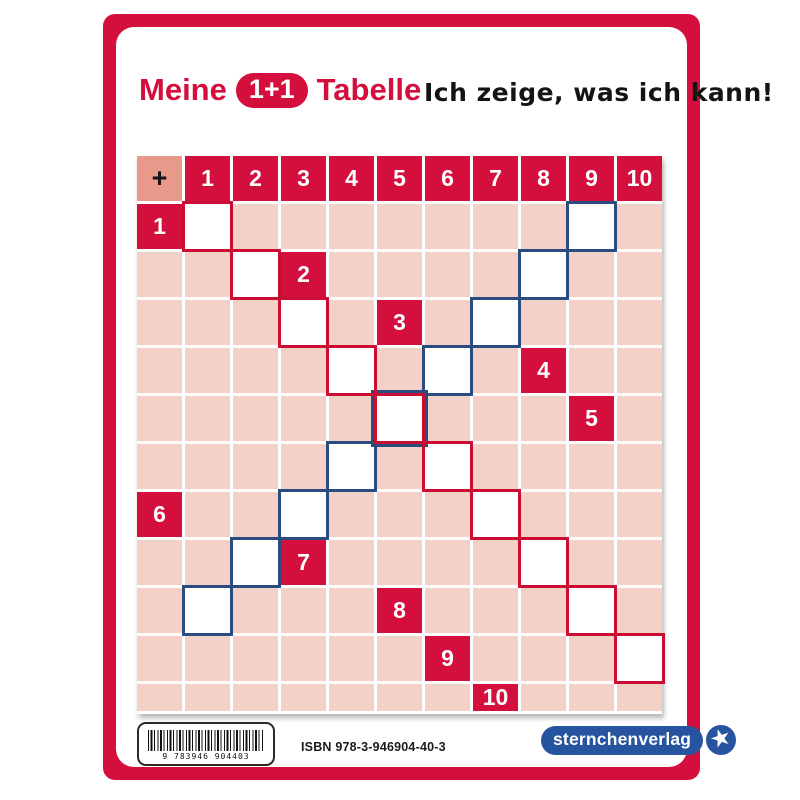 The image size is (800, 800). What do you see at coordinates (303, 178) in the screenshot?
I see `column-header-3: 3` at bounding box center [303, 178].